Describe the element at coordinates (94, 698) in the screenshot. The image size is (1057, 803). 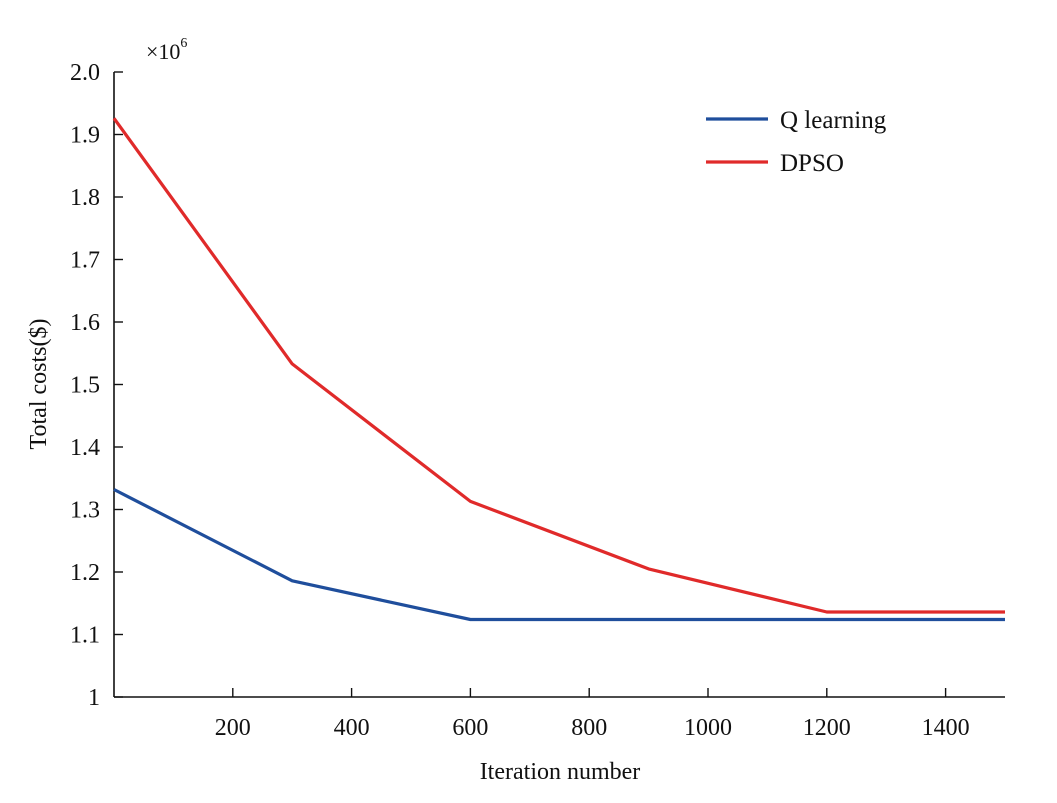
I see `y-tick-label: 1` at that location.